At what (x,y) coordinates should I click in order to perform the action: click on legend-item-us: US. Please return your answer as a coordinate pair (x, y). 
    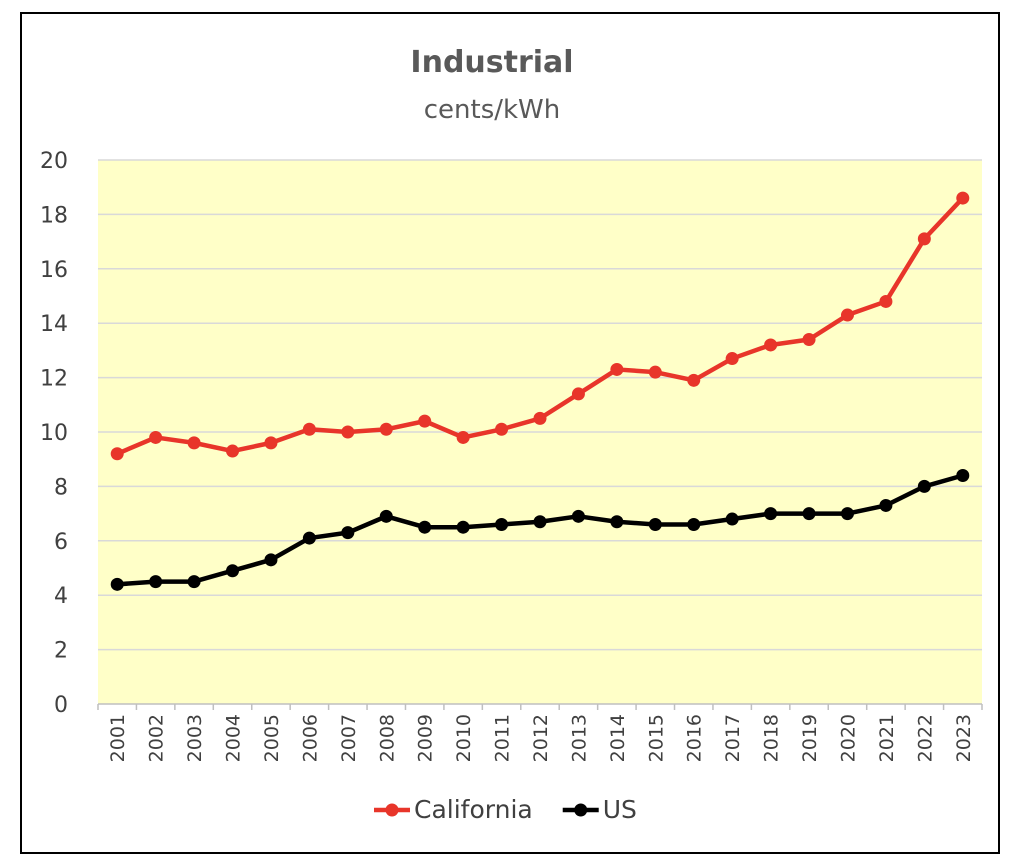
    Looking at the image, I should click on (599, 809).